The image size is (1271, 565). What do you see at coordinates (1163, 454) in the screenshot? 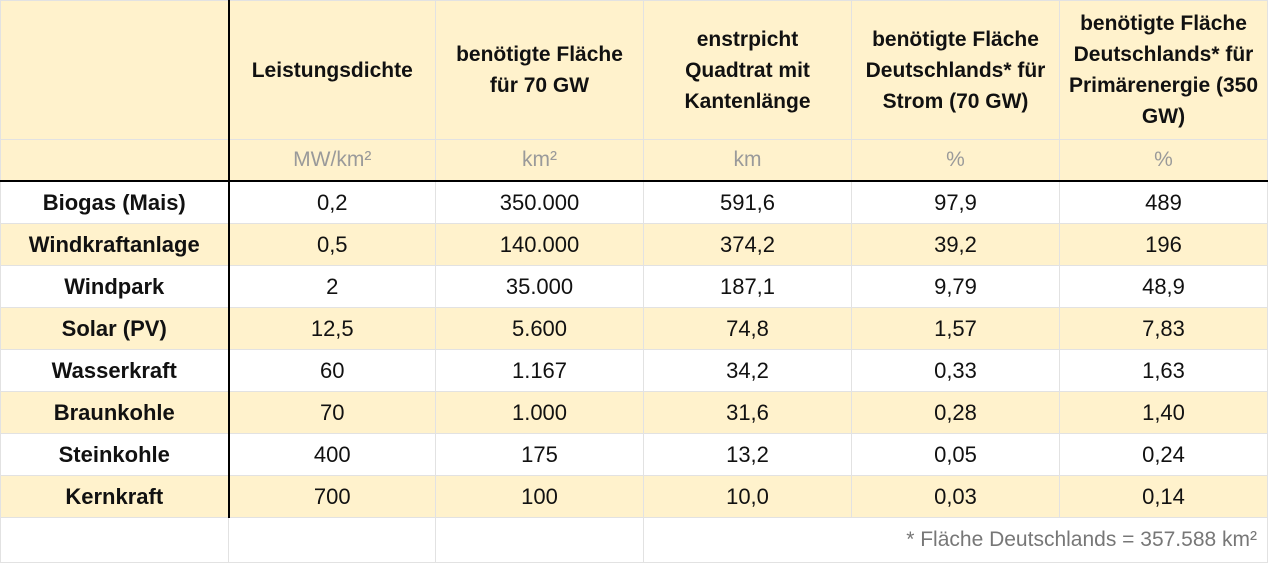
I see `data-cell: 0,24` at bounding box center [1163, 454].